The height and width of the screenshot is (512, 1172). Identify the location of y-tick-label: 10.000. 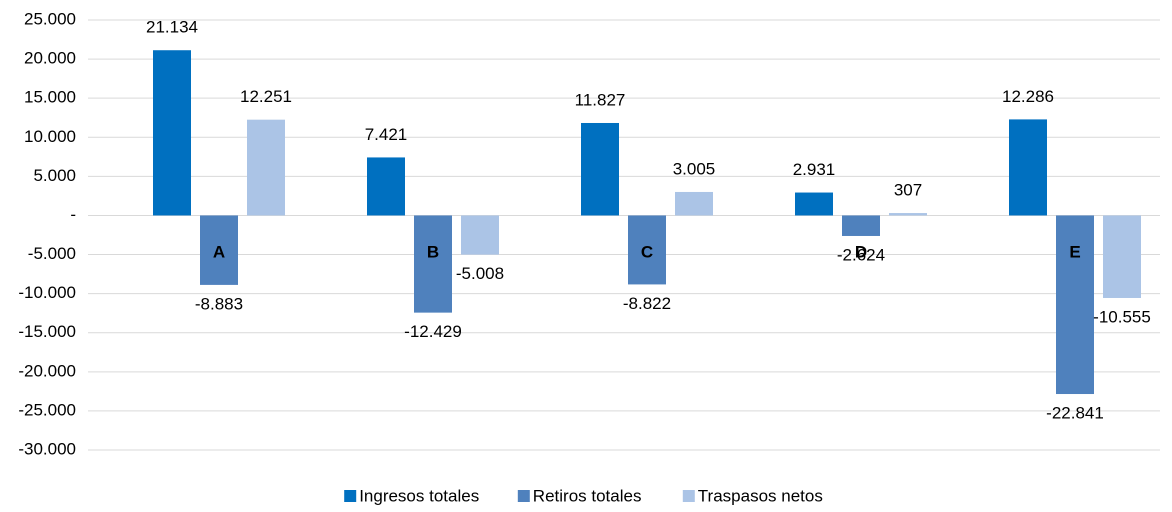
(50, 136).